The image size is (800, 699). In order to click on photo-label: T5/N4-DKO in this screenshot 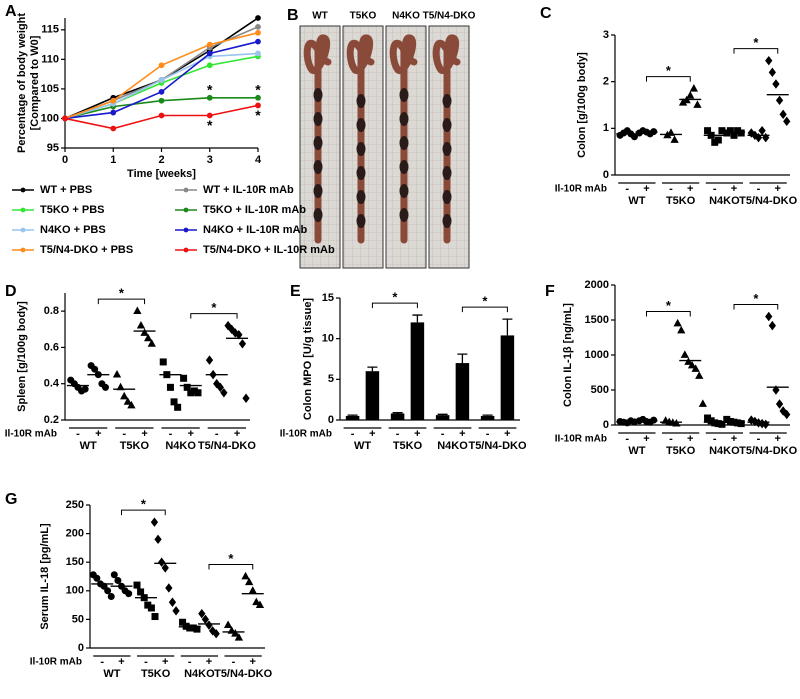, I will do `click(449, 16)`.